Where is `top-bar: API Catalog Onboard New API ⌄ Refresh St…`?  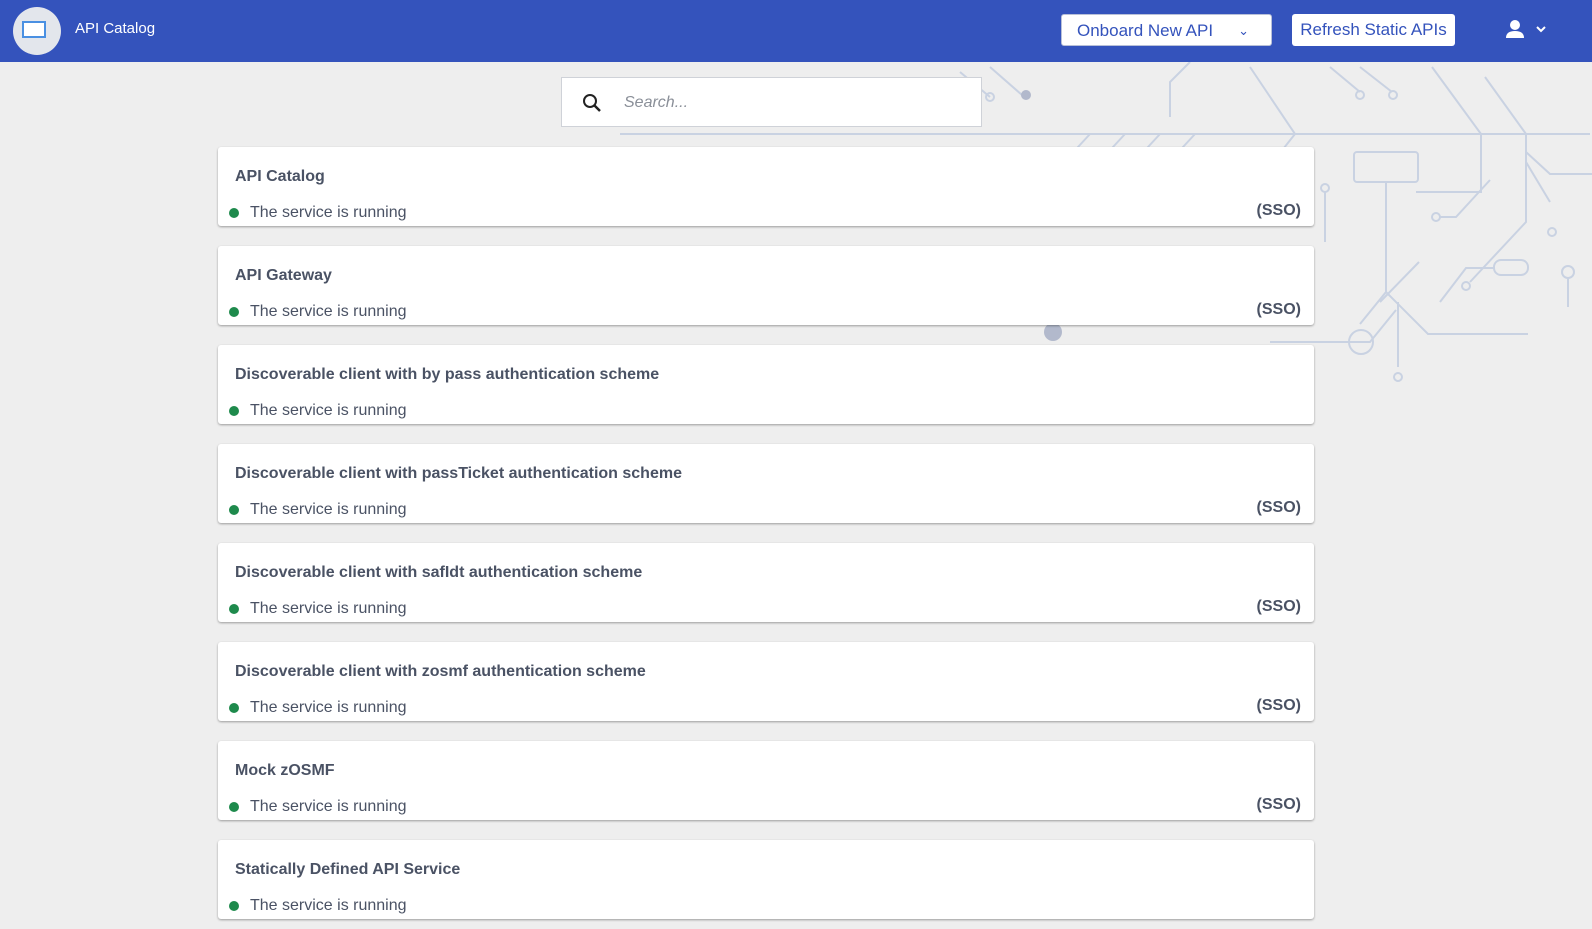
top-bar: API Catalog Onboard New API ⌄ Refresh St… is located at coordinates (796, 31).